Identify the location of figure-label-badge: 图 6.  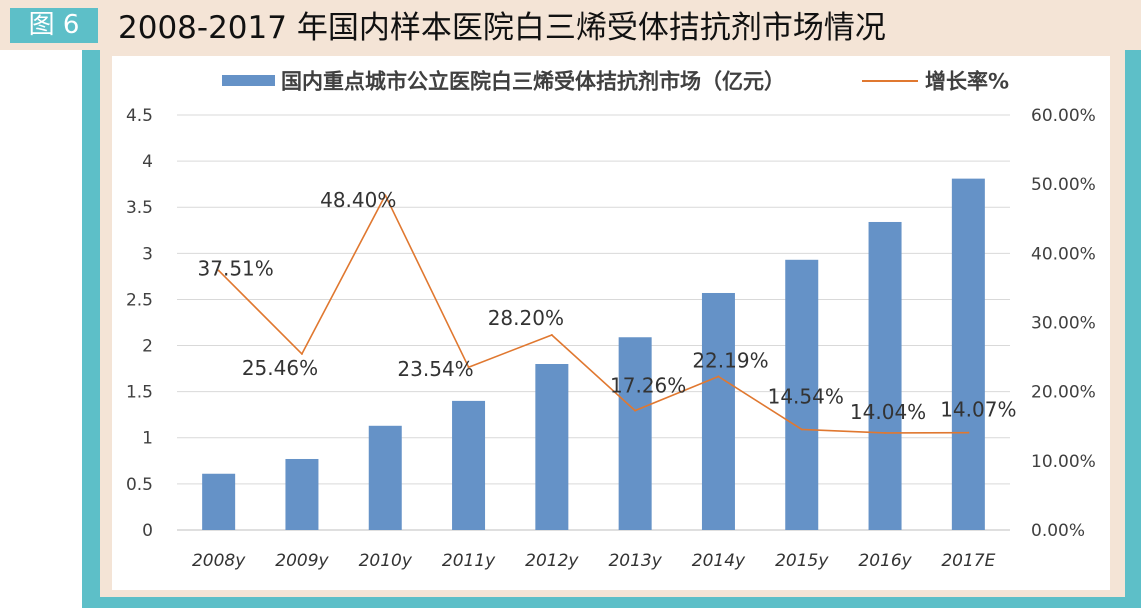
(54, 25).